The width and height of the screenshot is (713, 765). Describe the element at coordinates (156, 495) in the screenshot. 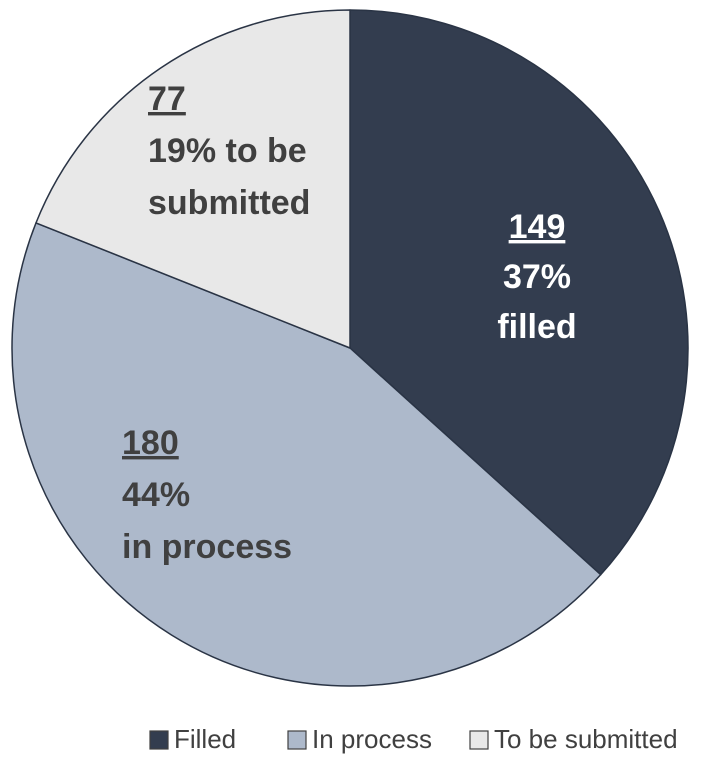

I see `data-label-percent-in-process: 44%` at that location.